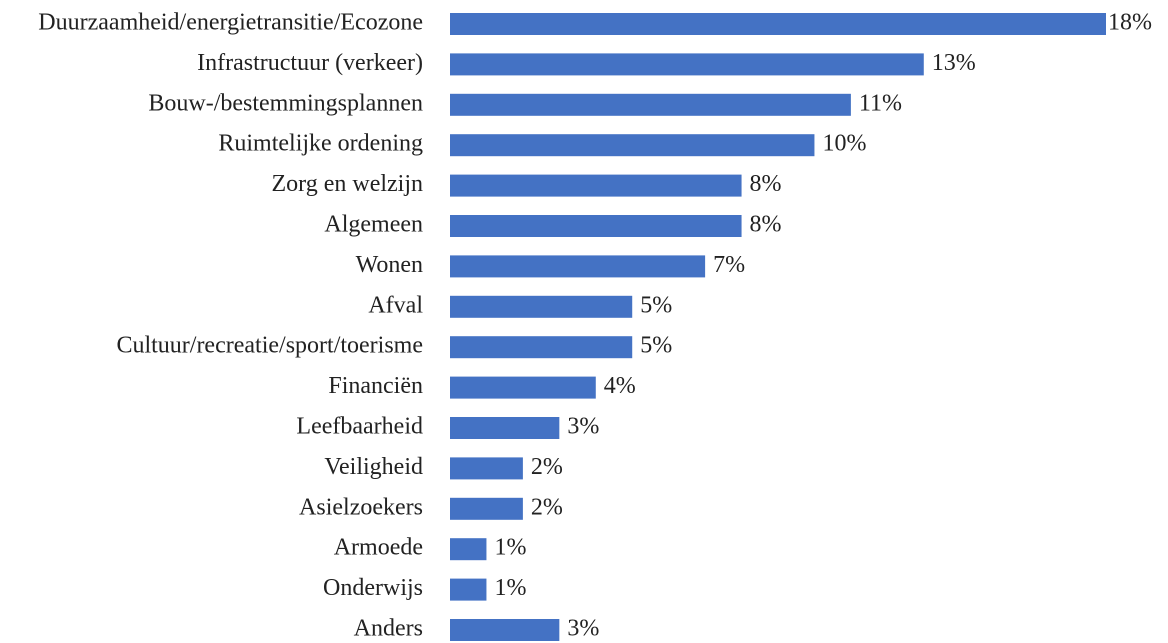 The width and height of the screenshot is (1168, 643). What do you see at coordinates (373, 467) in the screenshot?
I see `category-label: Veiligheid` at bounding box center [373, 467].